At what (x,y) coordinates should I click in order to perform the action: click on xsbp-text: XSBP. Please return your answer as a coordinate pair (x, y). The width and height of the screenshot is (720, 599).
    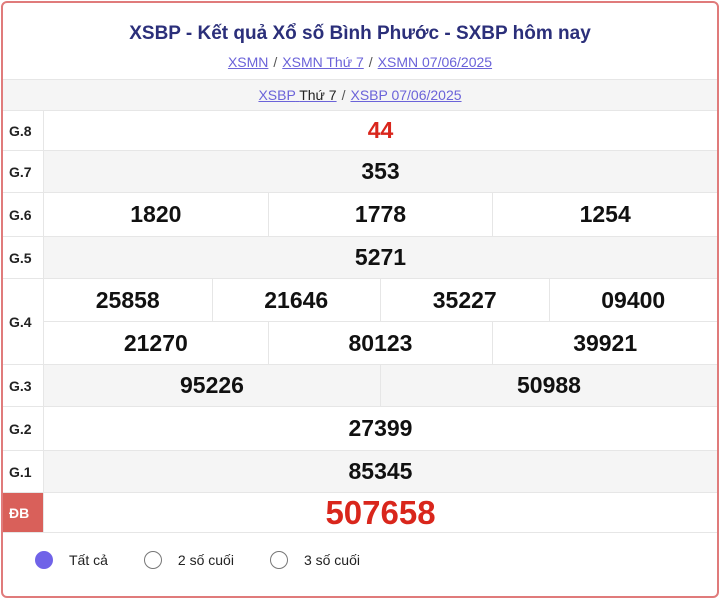
    Looking at the image, I should click on (277, 95).